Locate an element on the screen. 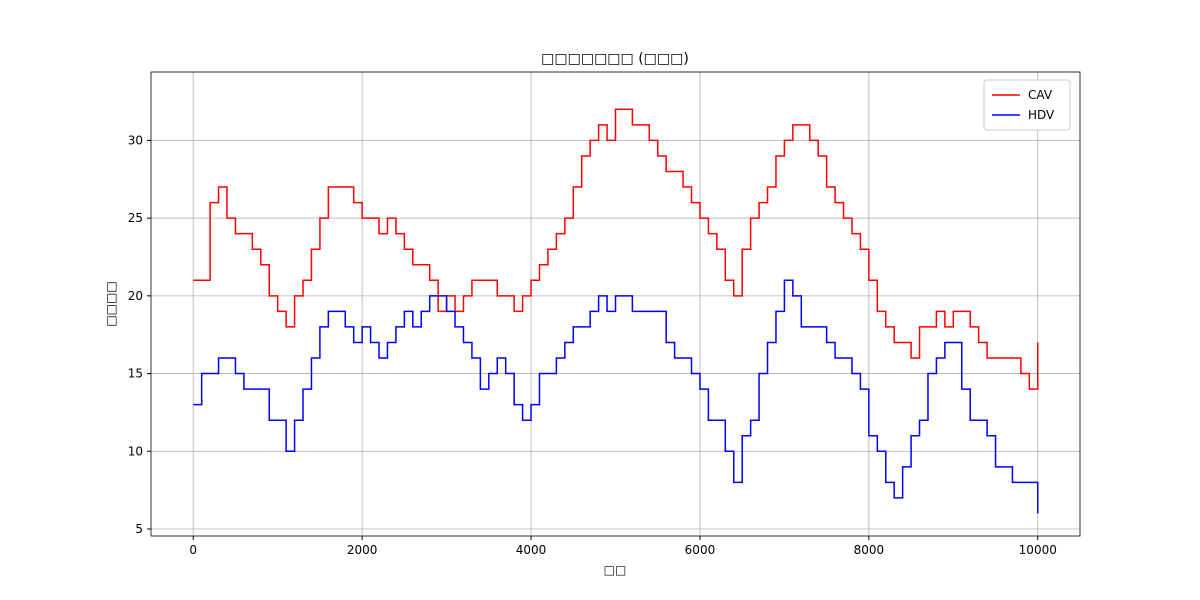 This screenshot has height=600, width=1200. x-tick-label: 0 is located at coordinates (193, 550).